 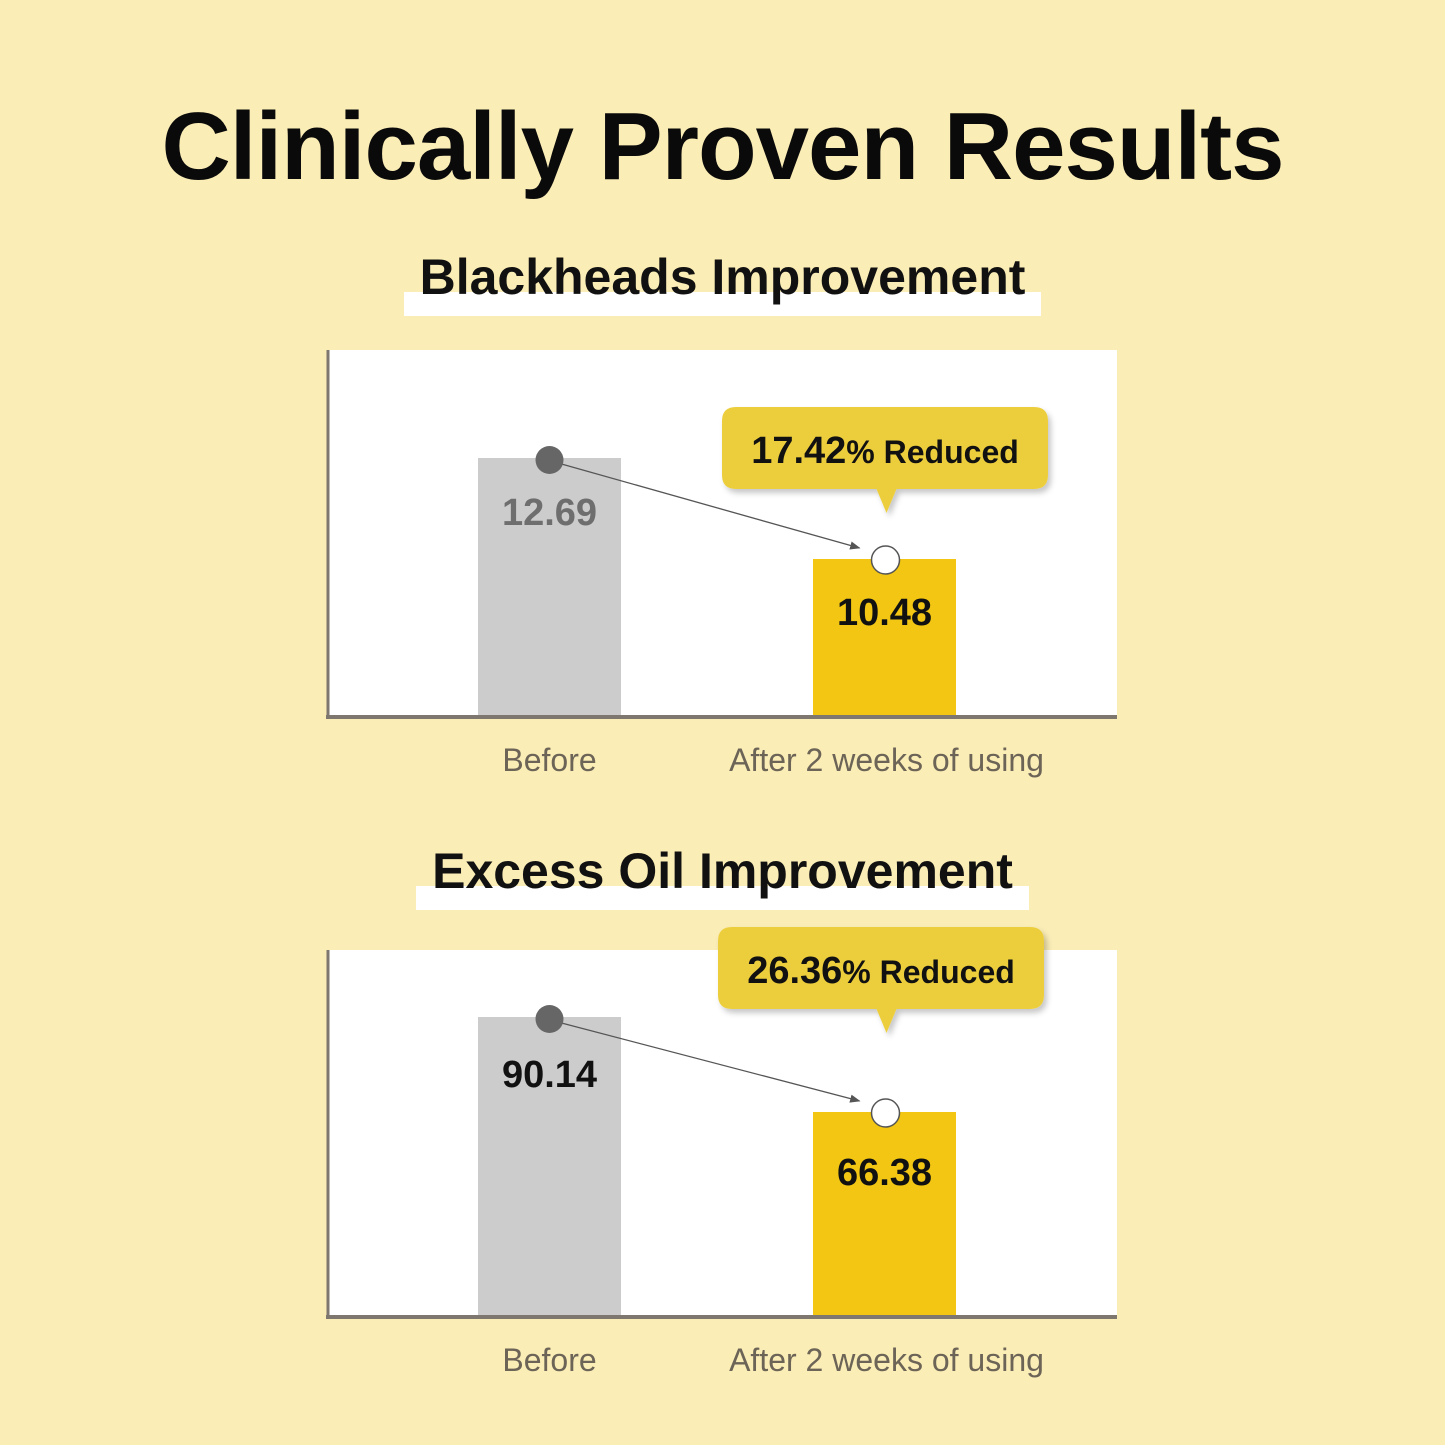 I want to click on value-label-before: 12.69, so click(x=549, y=513).